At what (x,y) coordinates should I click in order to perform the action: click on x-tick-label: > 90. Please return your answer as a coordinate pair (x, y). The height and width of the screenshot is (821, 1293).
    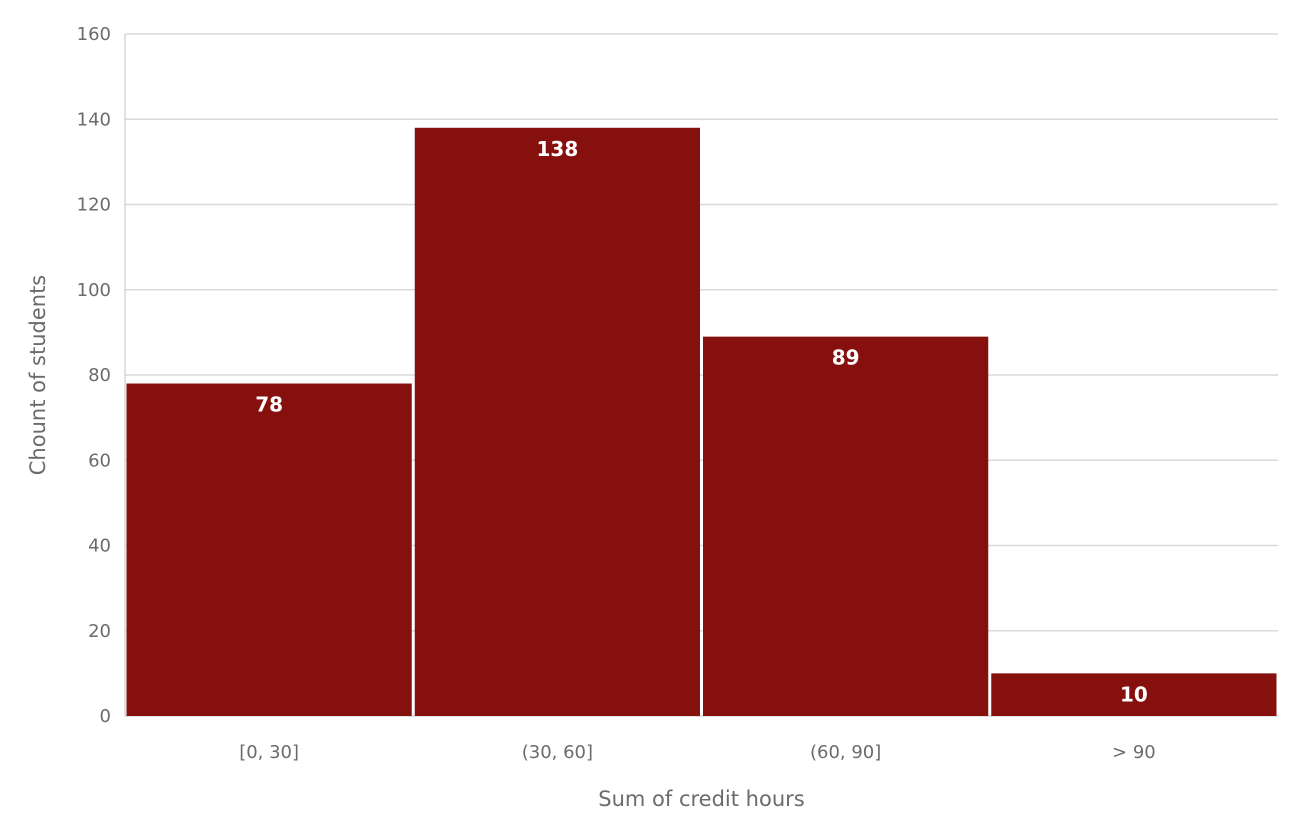
    Looking at the image, I should click on (1134, 752).